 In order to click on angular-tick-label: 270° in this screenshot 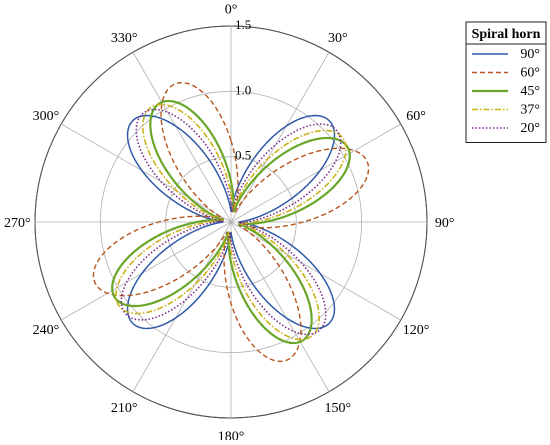, I will do `click(17, 223)`.